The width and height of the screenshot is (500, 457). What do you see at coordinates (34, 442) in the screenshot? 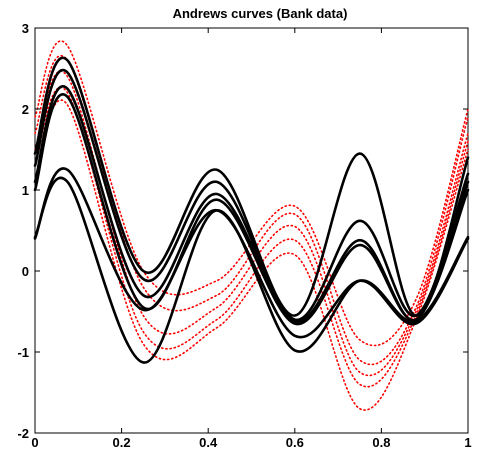
I see `x-tick-label: 0` at bounding box center [34, 442].